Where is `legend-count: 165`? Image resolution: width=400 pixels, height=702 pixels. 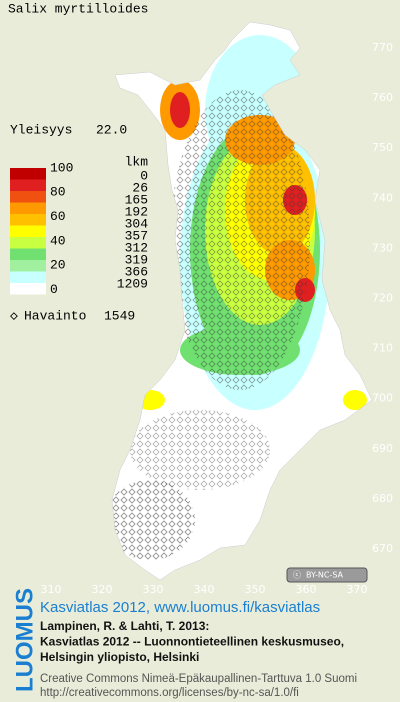
legend-count: 165 is located at coordinates (136, 199).